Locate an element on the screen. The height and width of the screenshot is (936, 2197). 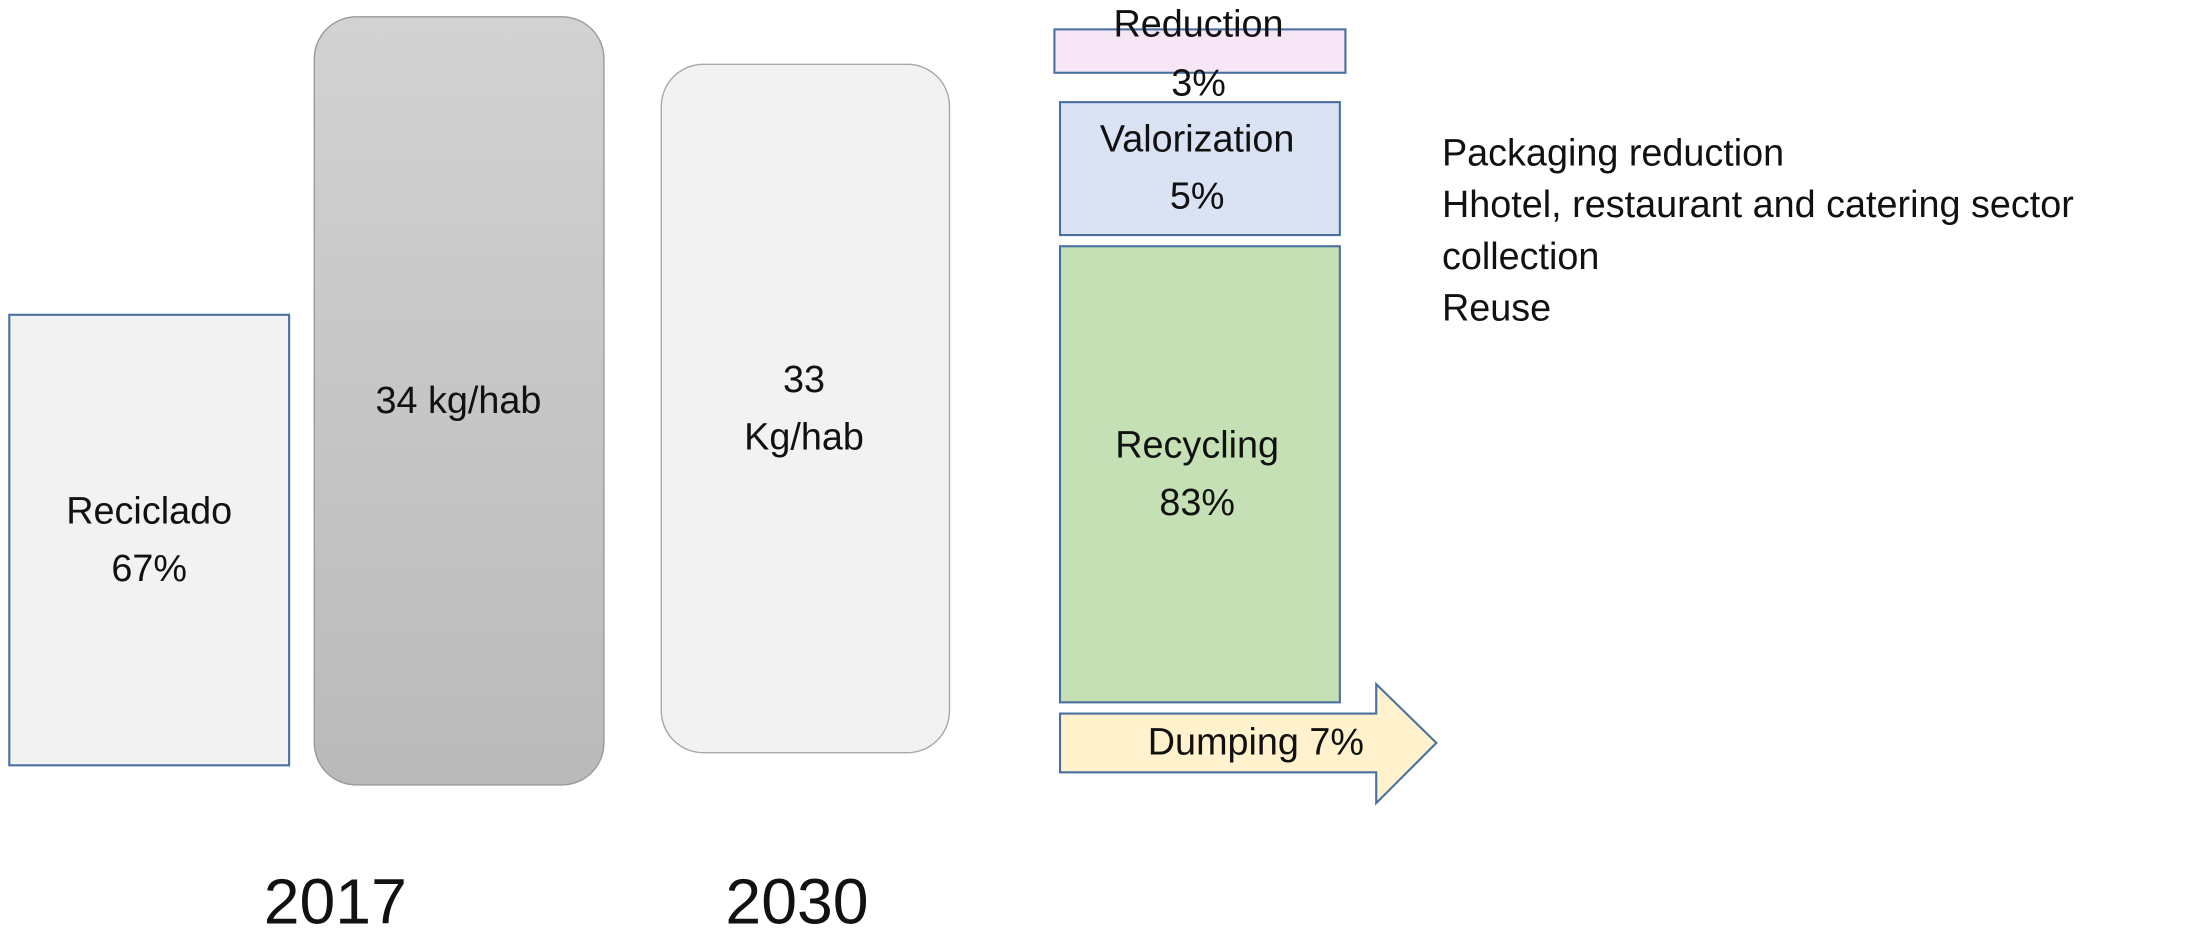
recycling-label: Recycling is located at coordinates (1197, 446).